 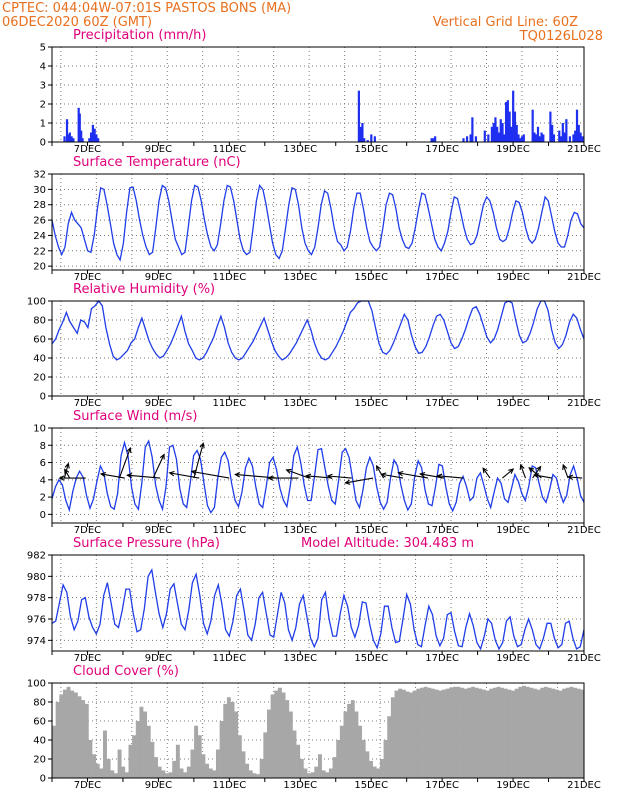 What do you see at coordinates (146, 543) in the screenshot?
I see `panel-title: Surface Pressure (hPa)` at bounding box center [146, 543].